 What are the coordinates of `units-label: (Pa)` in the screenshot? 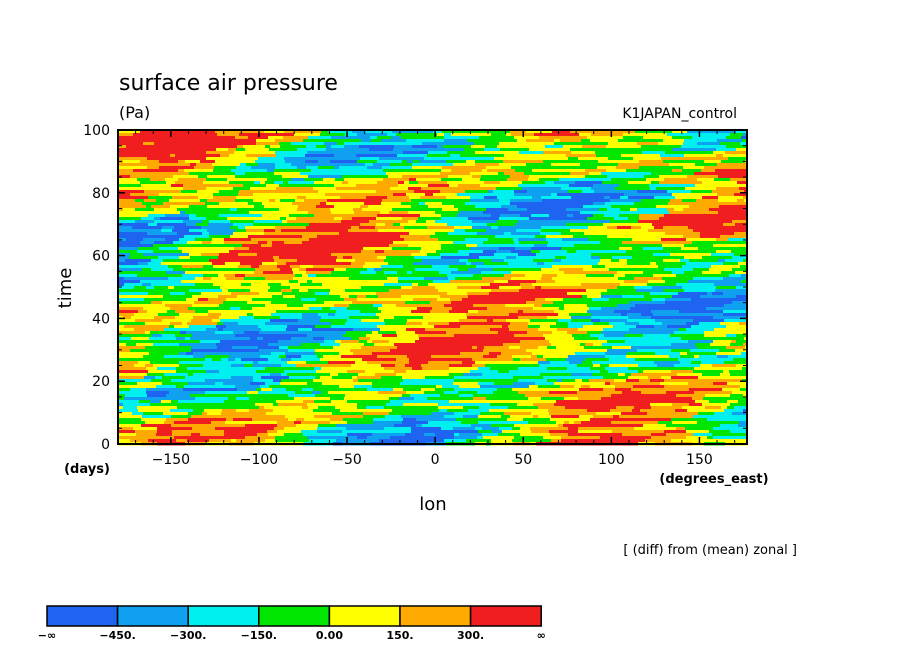 It's located at (134, 112).